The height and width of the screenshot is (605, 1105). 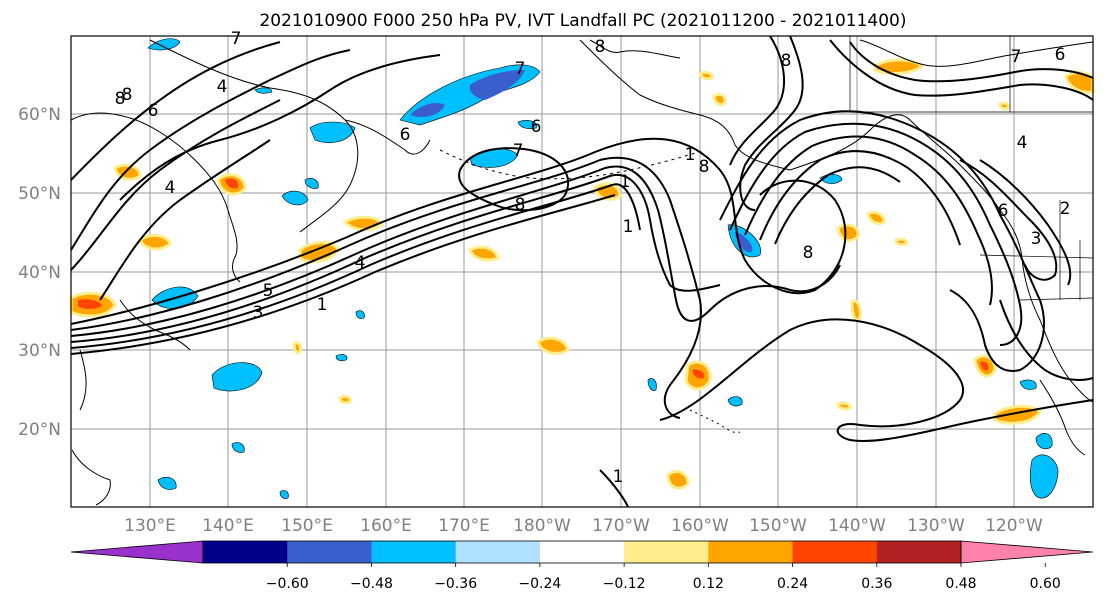 I want to click on lon-label: 140°E, so click(x=228, y=526).